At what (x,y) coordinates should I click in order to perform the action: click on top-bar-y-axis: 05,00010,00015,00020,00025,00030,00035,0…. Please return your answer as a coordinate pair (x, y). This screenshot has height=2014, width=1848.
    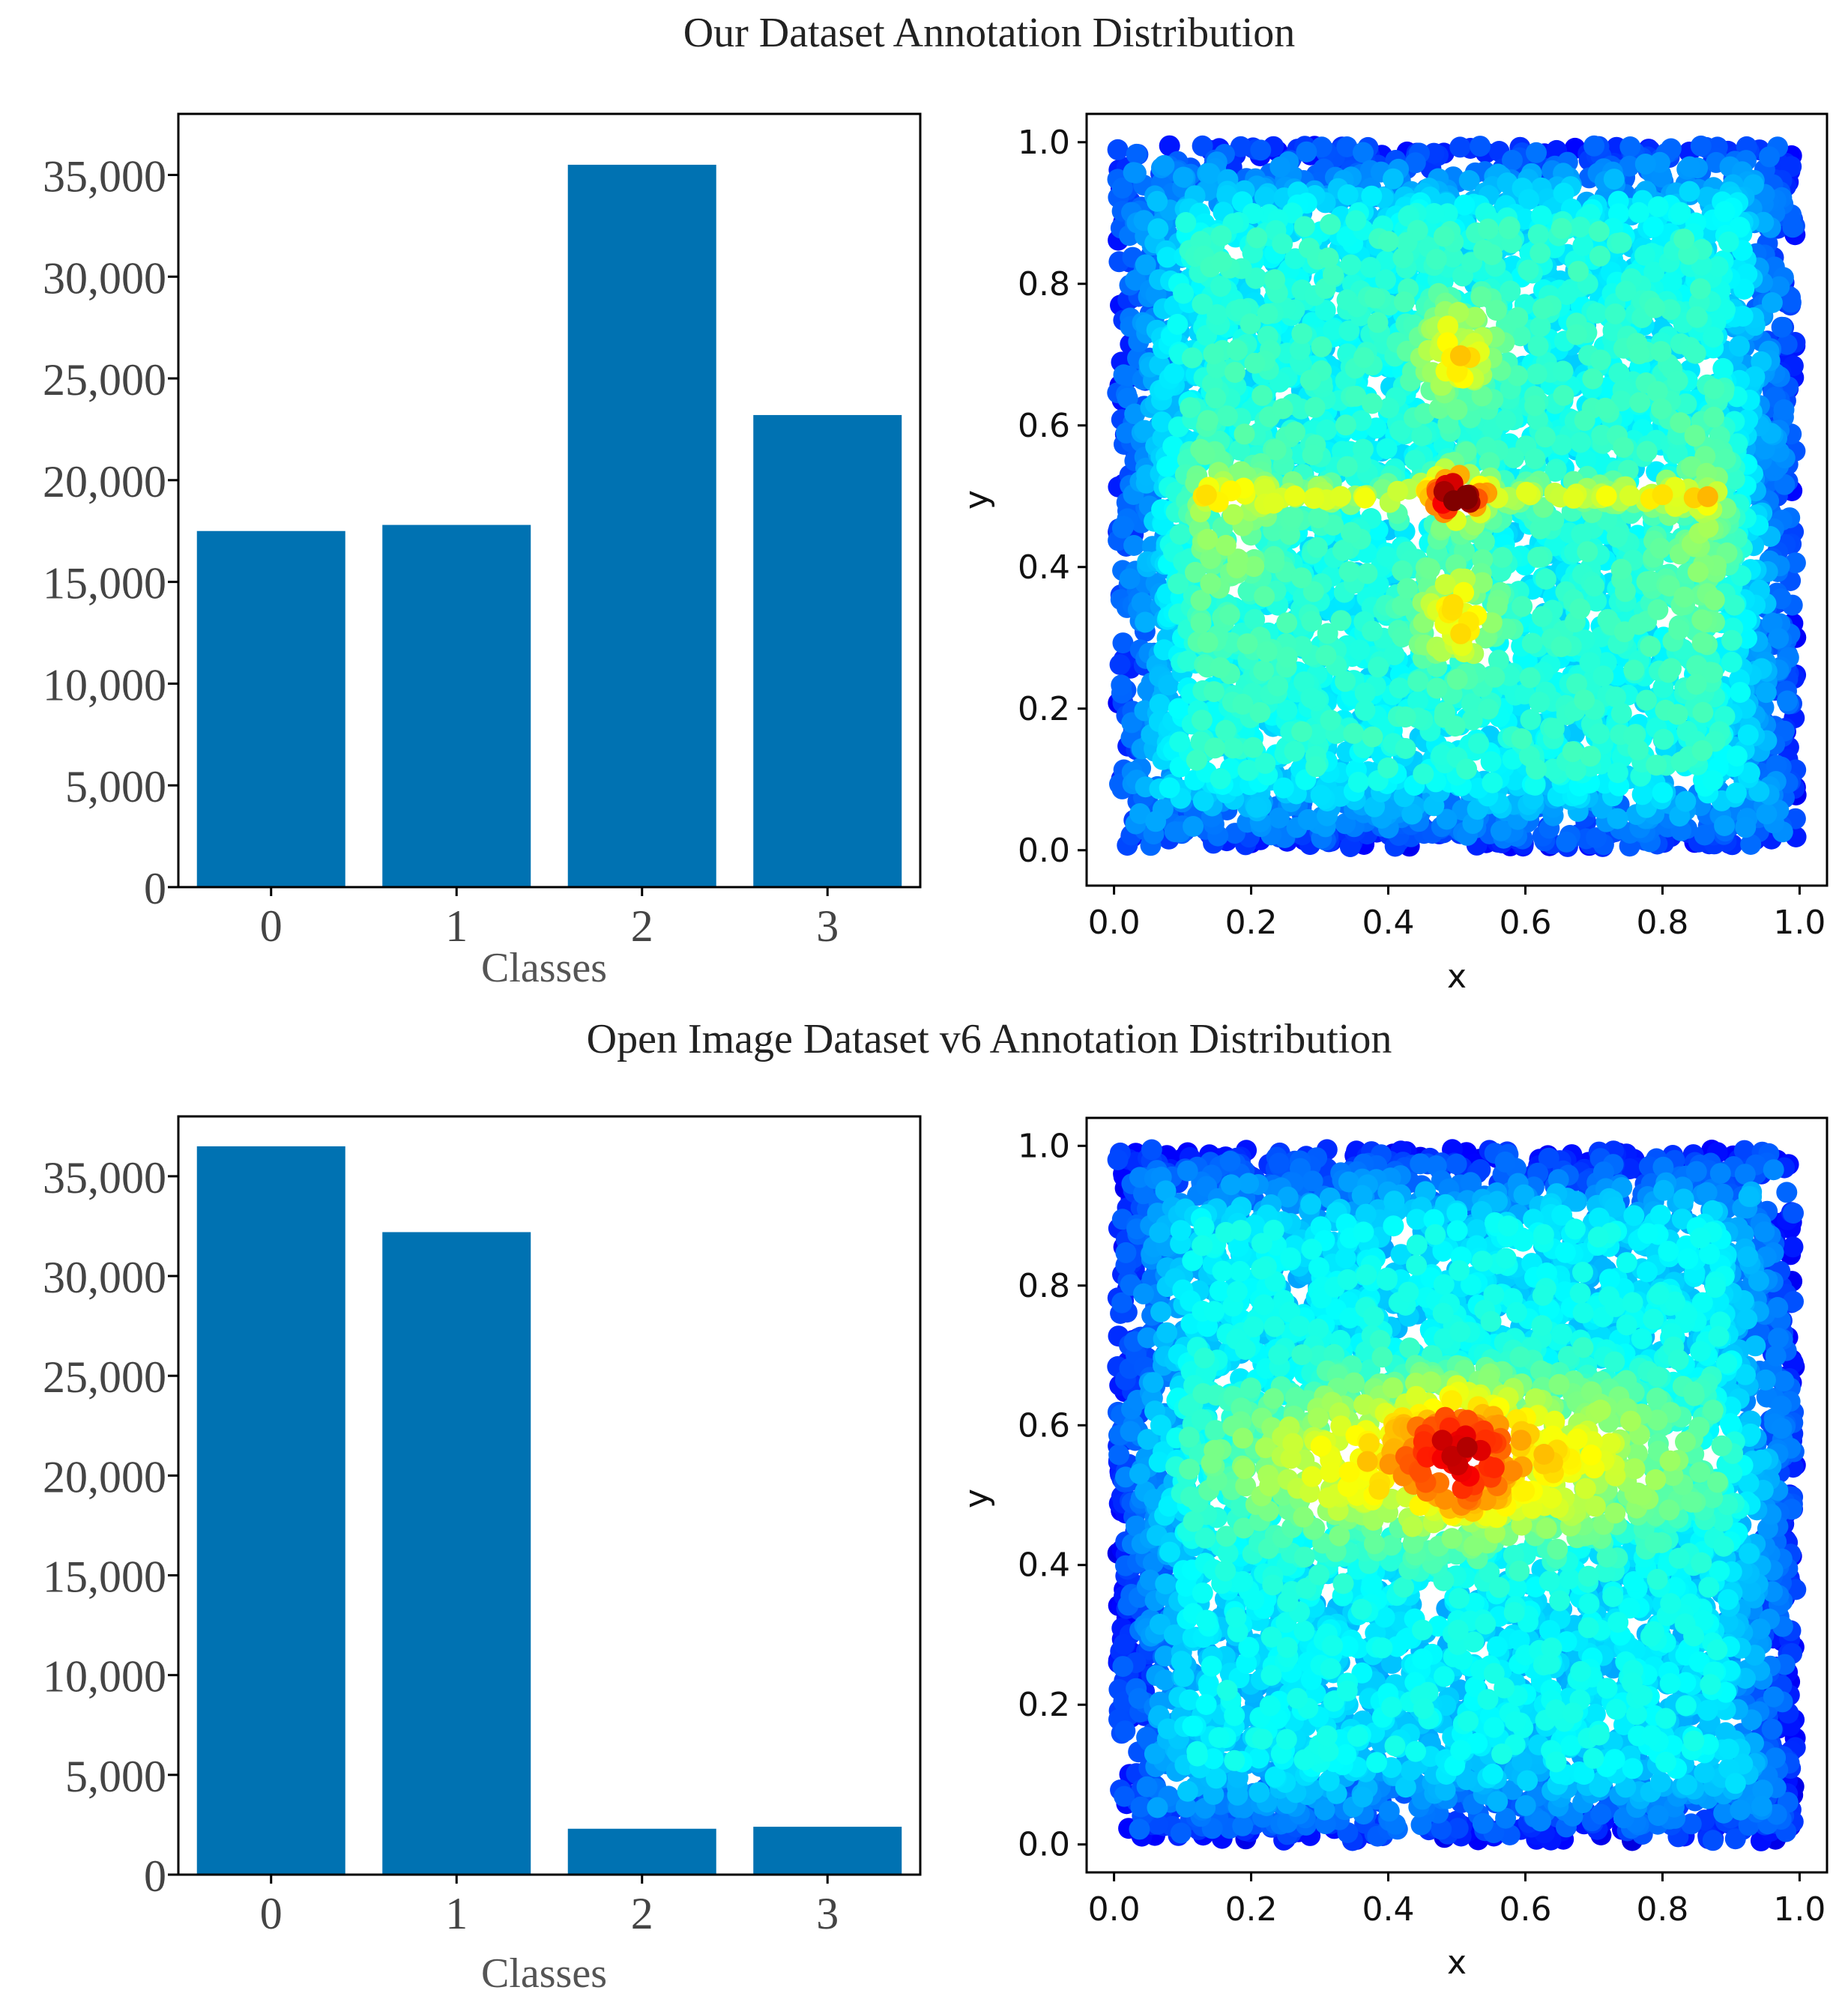
    Looking at the image, I should click on (111, 532).